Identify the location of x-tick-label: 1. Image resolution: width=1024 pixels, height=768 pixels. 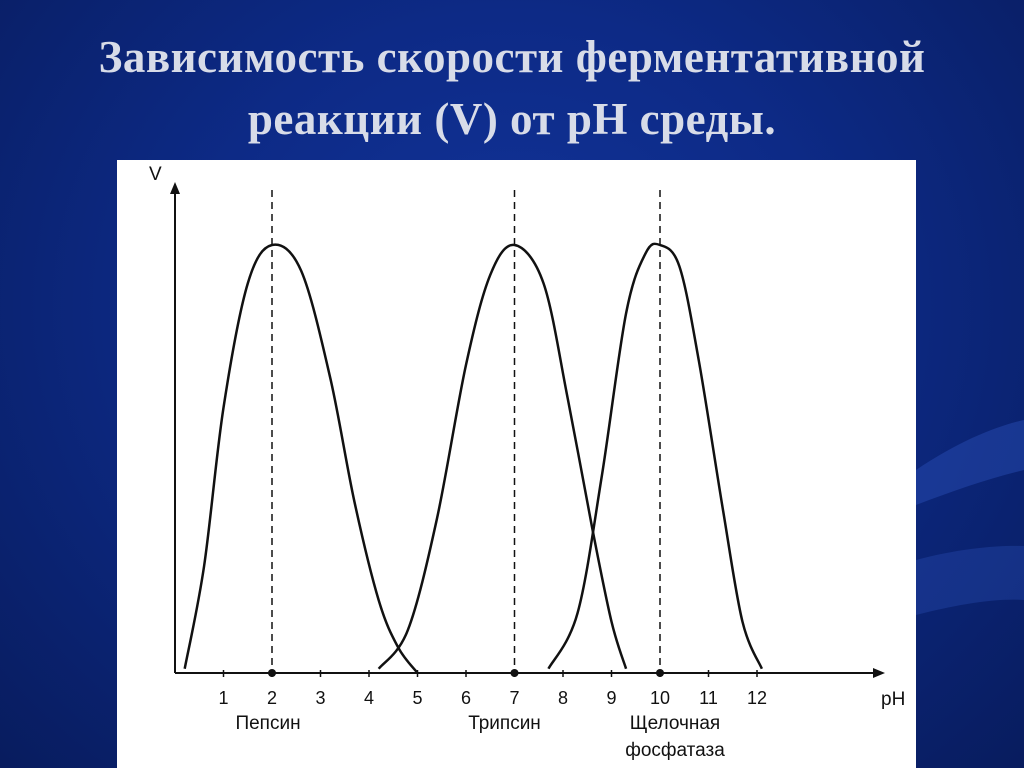
(223, 698).